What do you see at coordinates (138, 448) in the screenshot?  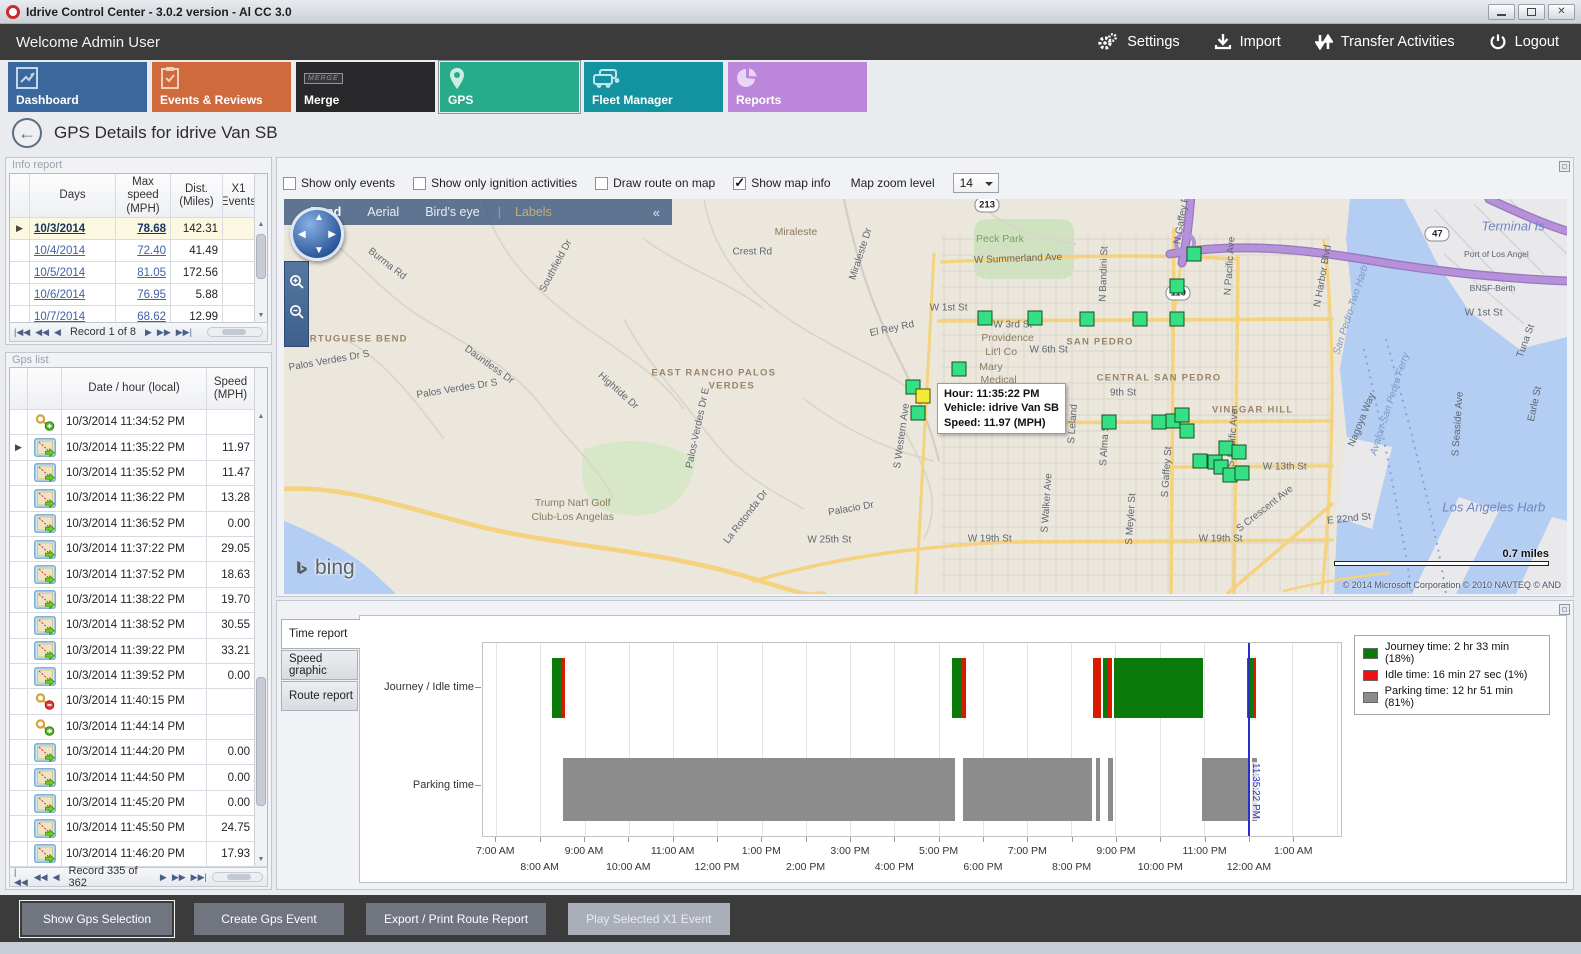 I see `gps-row: ▶ 10/3/2014 11:35:22 PM 11.97` at bounding box center [138, 448].